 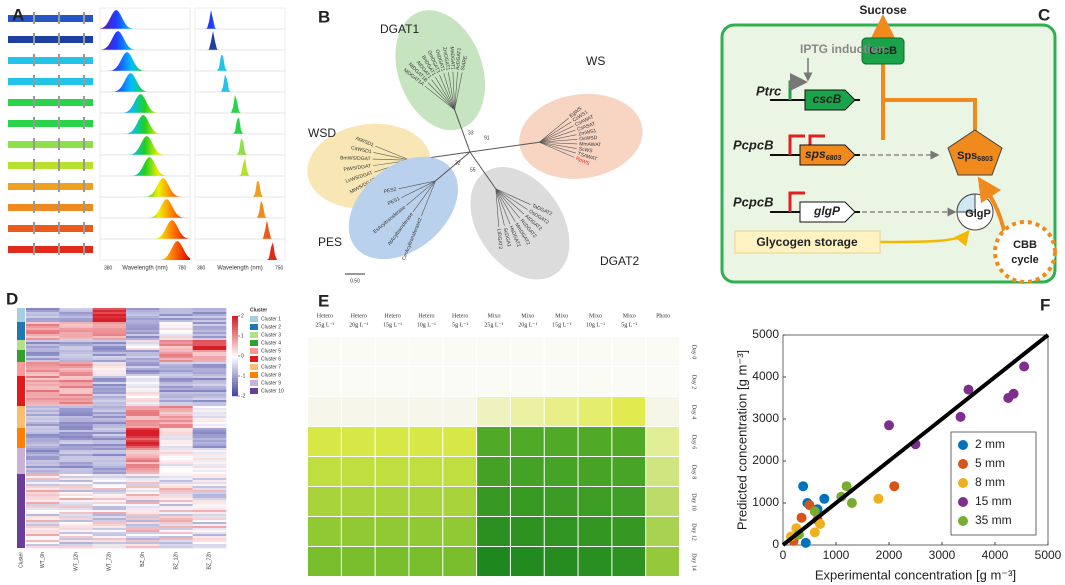 What do you see at coordinates (43, 560) in the screenshot?
I see `column-label: WT_0h` at bounding box center [43, 560].